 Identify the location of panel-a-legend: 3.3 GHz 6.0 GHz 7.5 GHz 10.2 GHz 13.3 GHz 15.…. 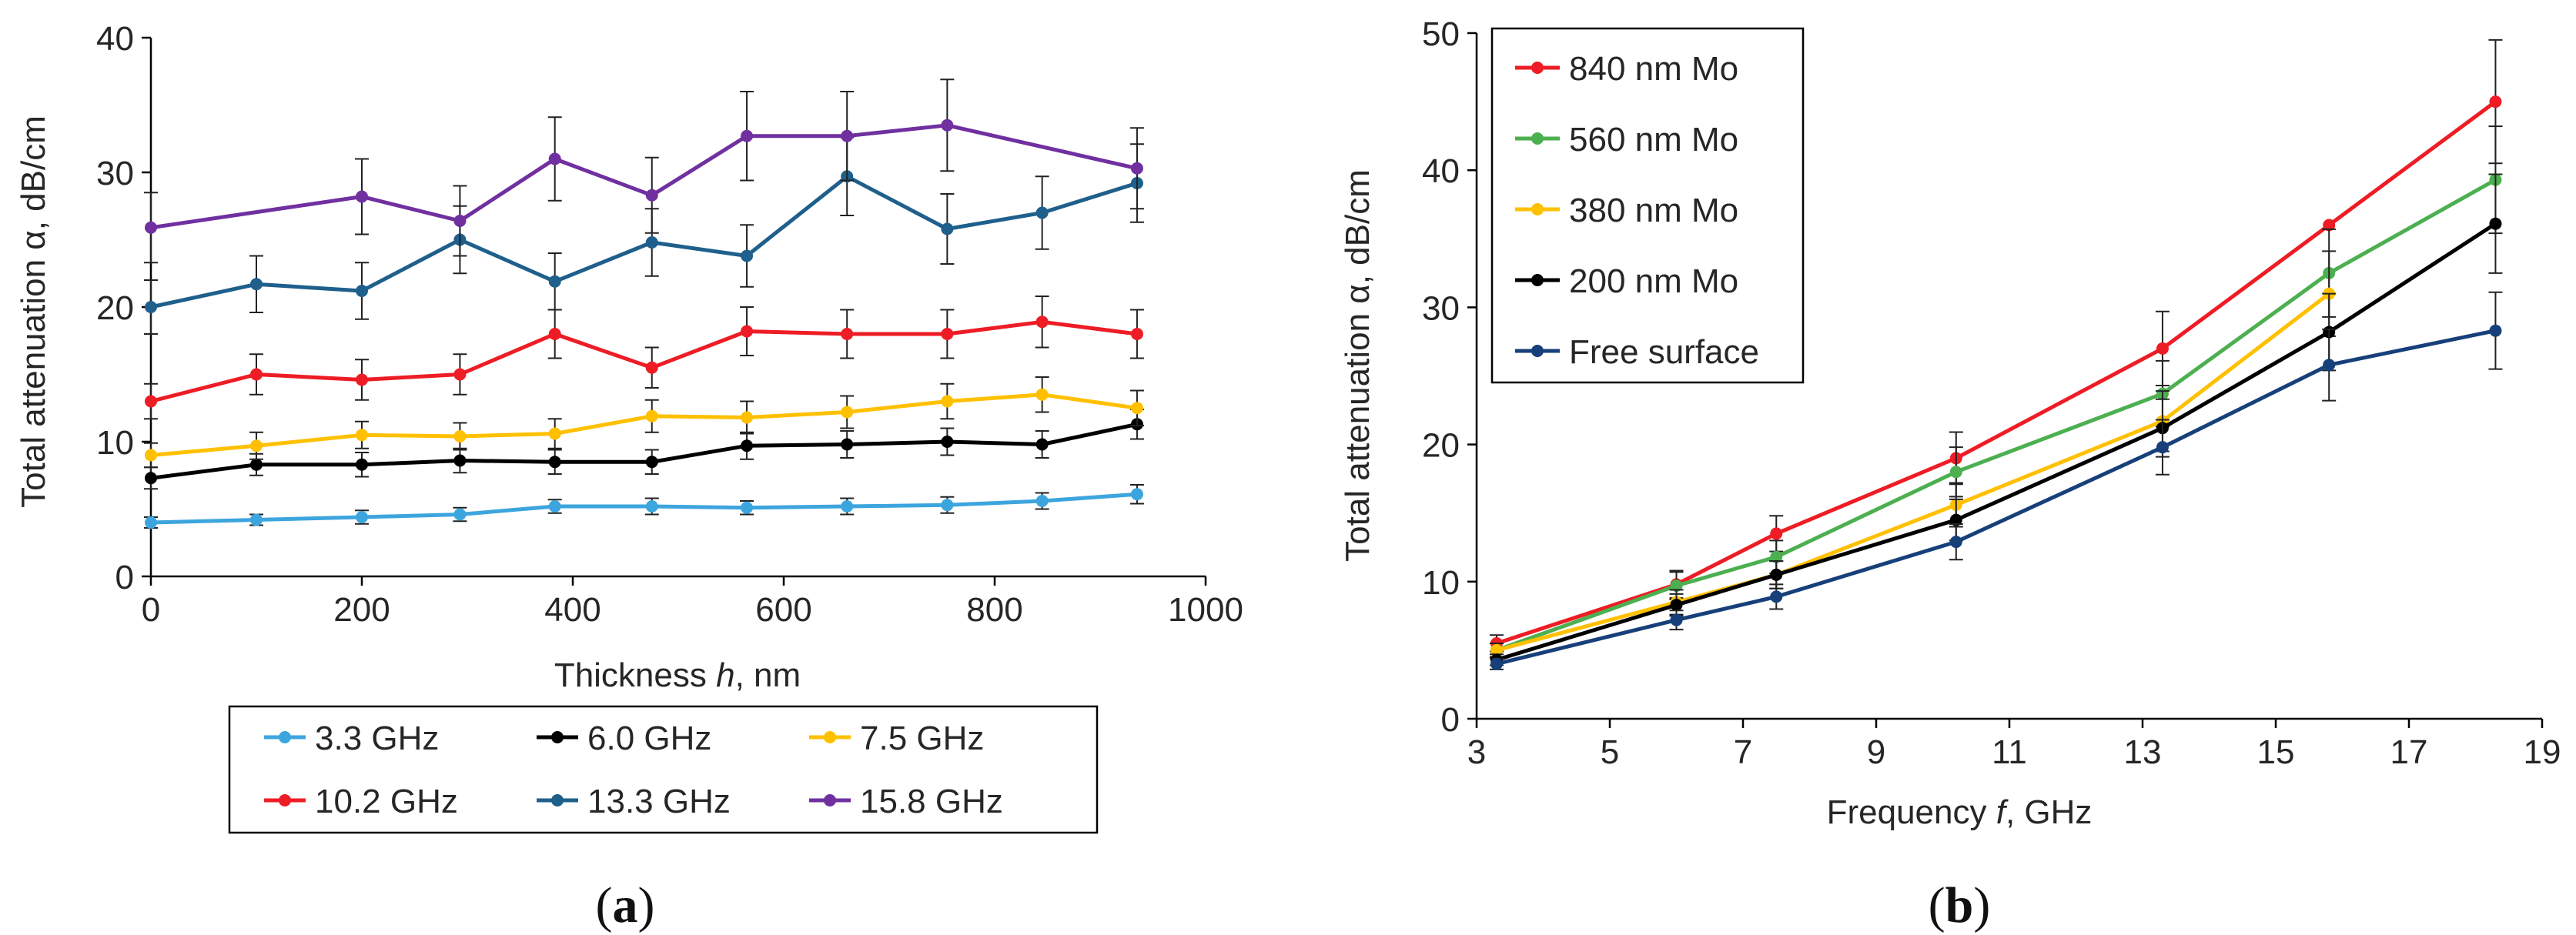
(663, 770).